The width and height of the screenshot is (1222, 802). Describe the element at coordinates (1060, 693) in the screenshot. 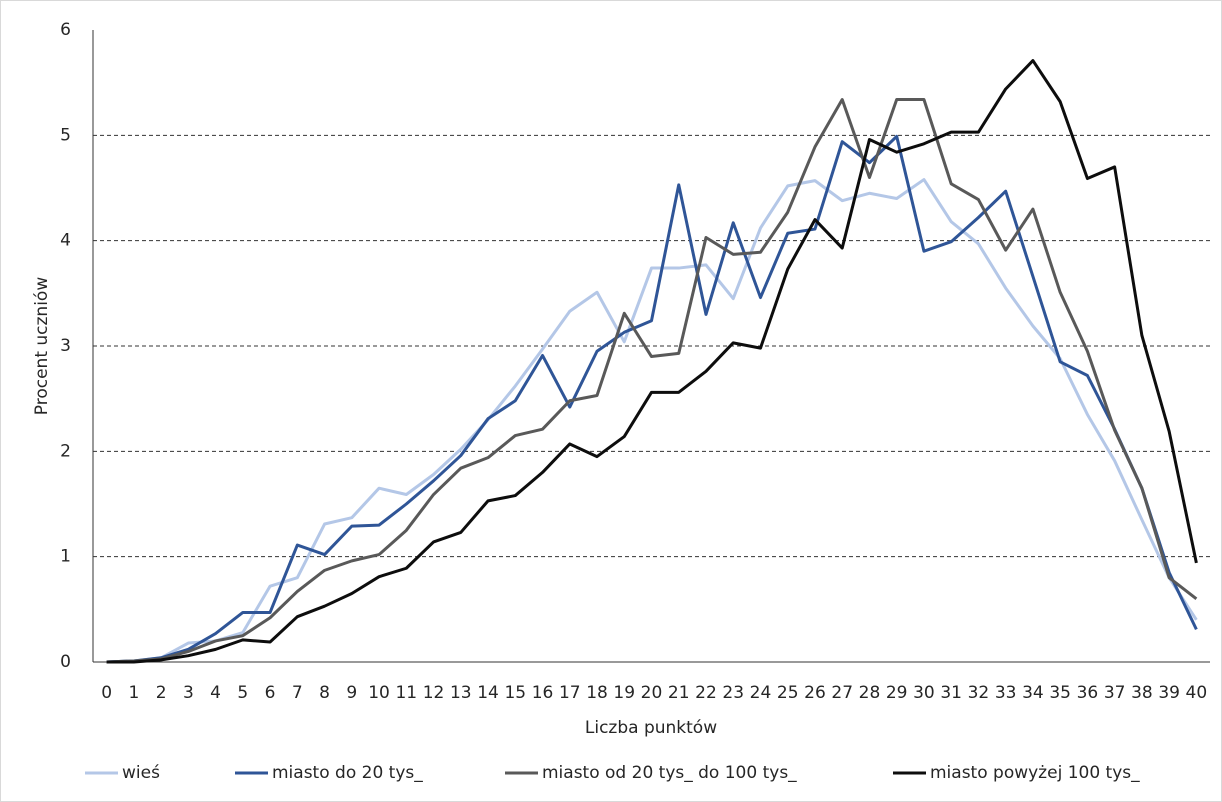

I see `x-tick-label: 35` at that location.